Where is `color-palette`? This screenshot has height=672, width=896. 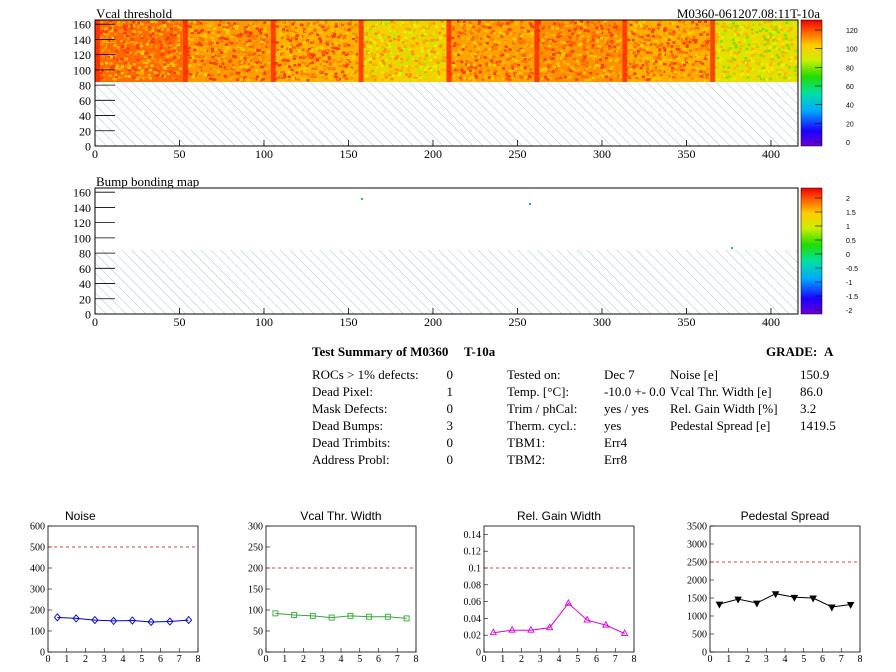
color-palette is located at coordinates (811, 83).